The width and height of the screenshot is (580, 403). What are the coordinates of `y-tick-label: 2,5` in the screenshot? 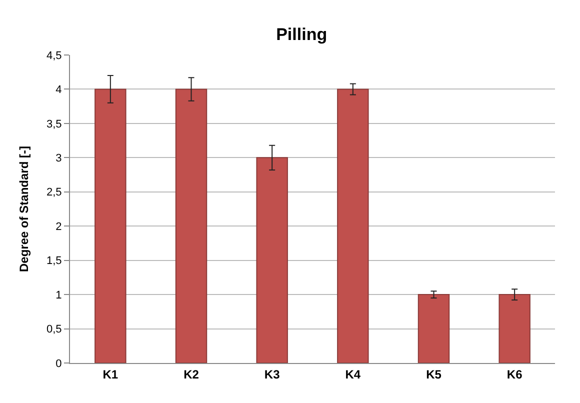 It's located at (54, 192).